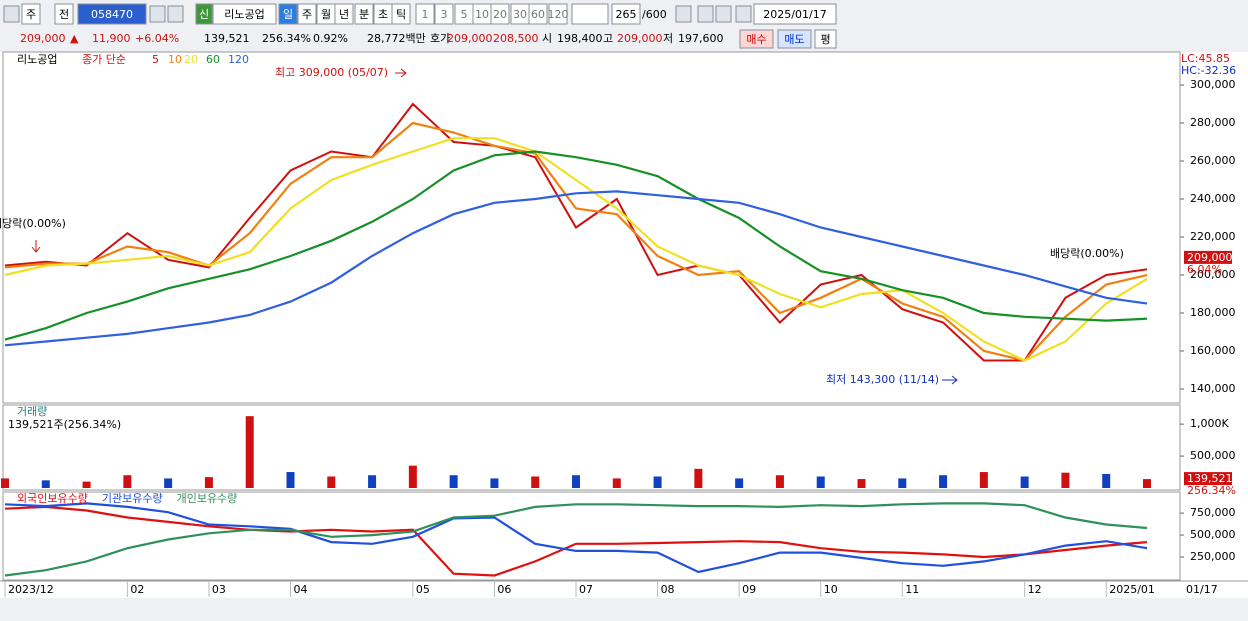 Image resolution: width=1248 pixels, height=621 pixels. What do you see at coordinates (219, 589) in the screenshot?
I see `x-tick-label: 03` at bounding box center [219, 589].